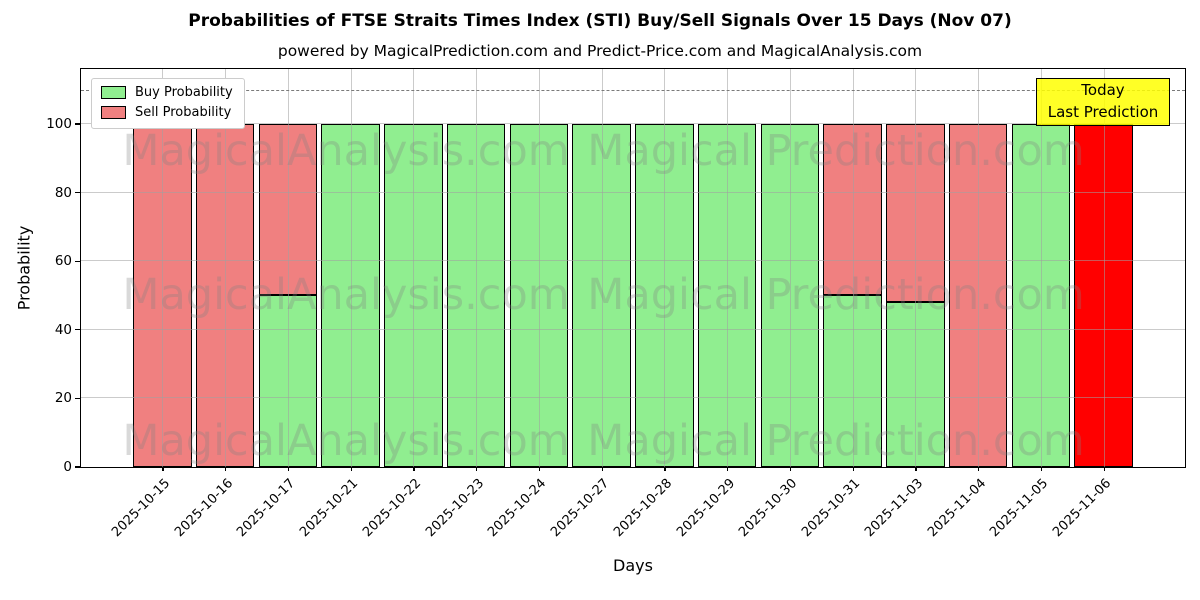 The image size is (1200, 600). I want to click on x-tick-label: 2025-10-28, so click(642, 508).